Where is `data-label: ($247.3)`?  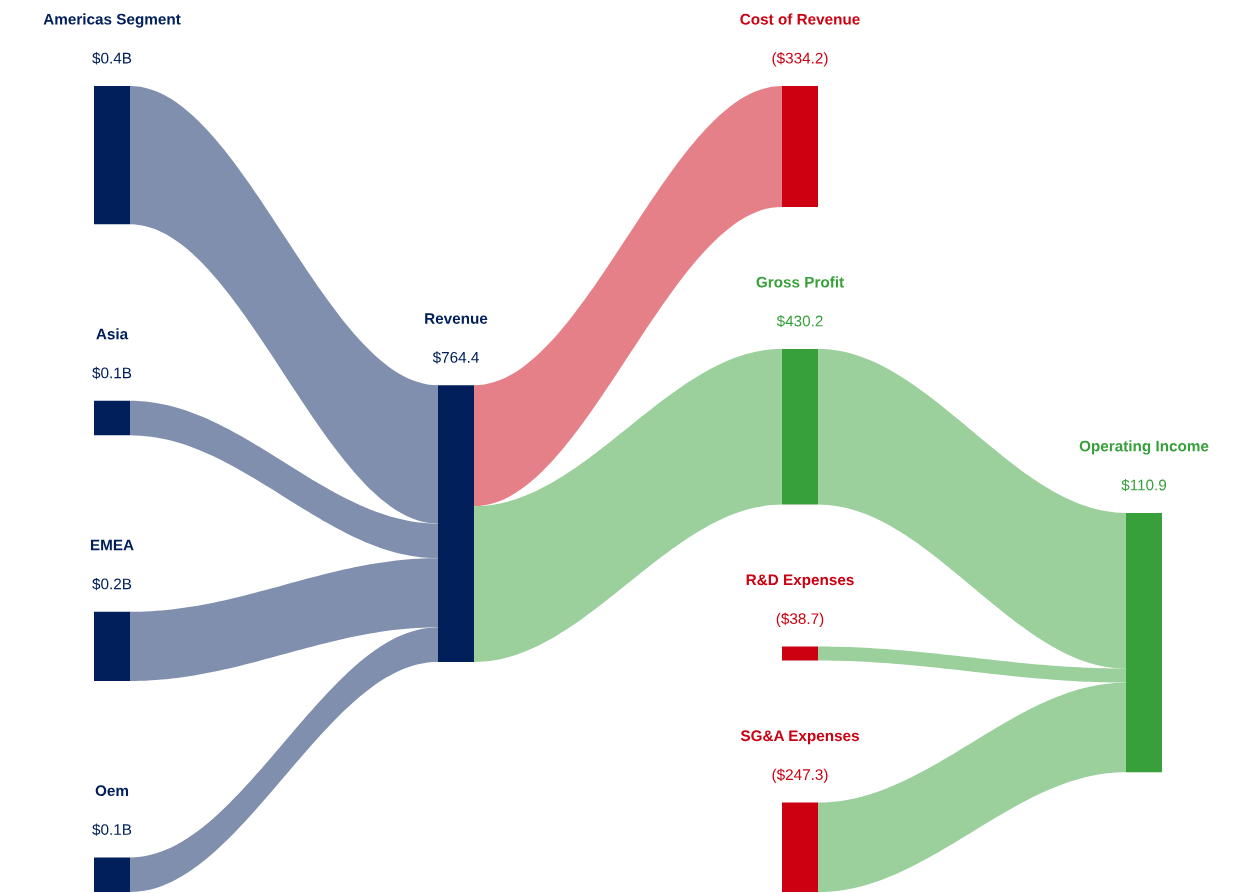
data-label: ($247.3) is located at coordinates (800, 776).